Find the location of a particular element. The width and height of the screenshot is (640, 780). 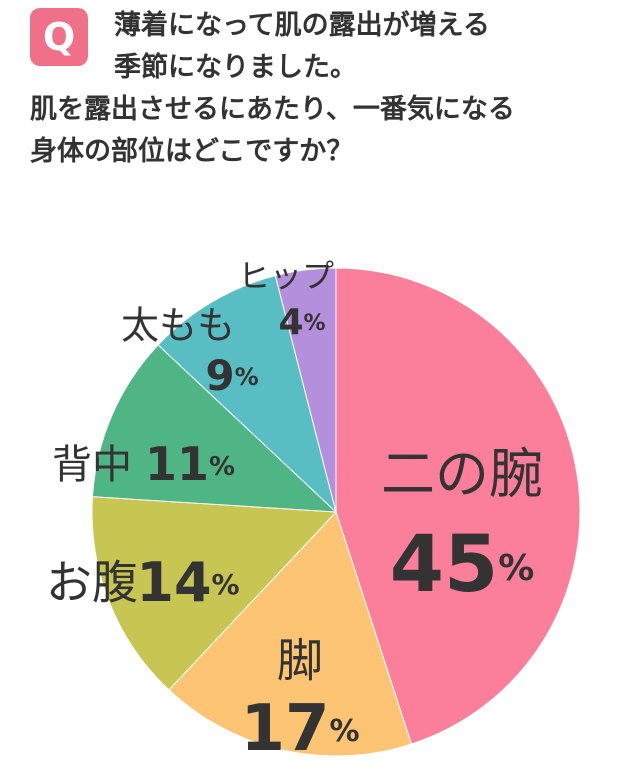

slice-value-number: 45 is located at coordinates (444, 565).